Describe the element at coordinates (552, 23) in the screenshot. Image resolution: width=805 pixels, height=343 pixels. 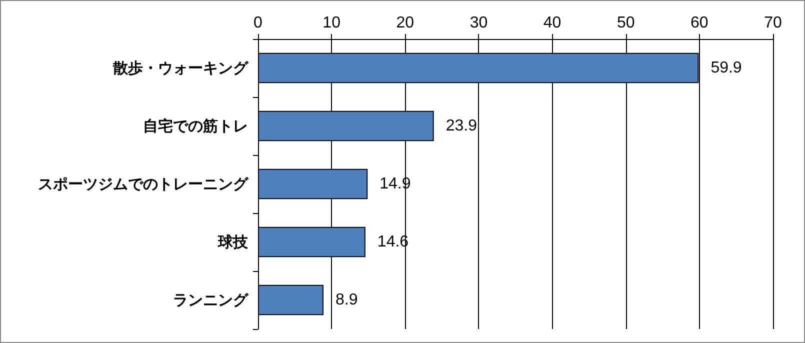
I see `x-tick-label: 40` at that location.